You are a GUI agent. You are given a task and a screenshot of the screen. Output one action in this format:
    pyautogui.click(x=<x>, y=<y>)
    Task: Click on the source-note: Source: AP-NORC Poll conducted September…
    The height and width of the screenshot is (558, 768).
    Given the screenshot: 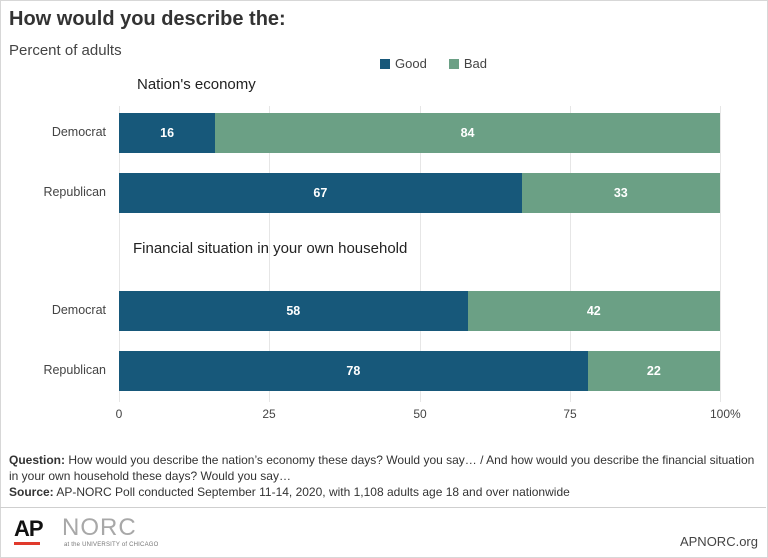 What is the action you would take?
    pyautogui.click(x=385, y=492)
    